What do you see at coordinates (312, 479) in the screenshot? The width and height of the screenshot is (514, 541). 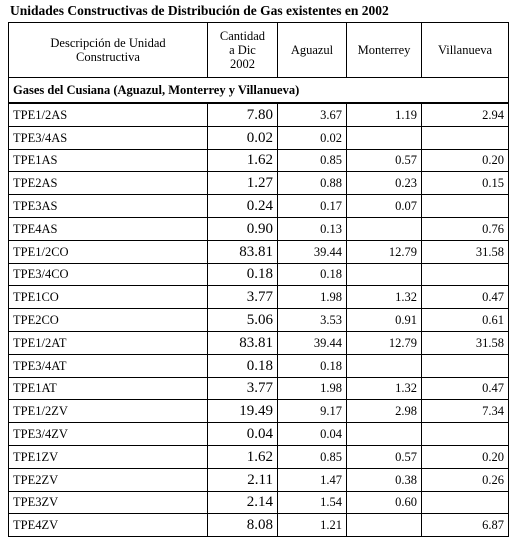 I see `value-cell: 1.47` at bounding box center [312, 479].